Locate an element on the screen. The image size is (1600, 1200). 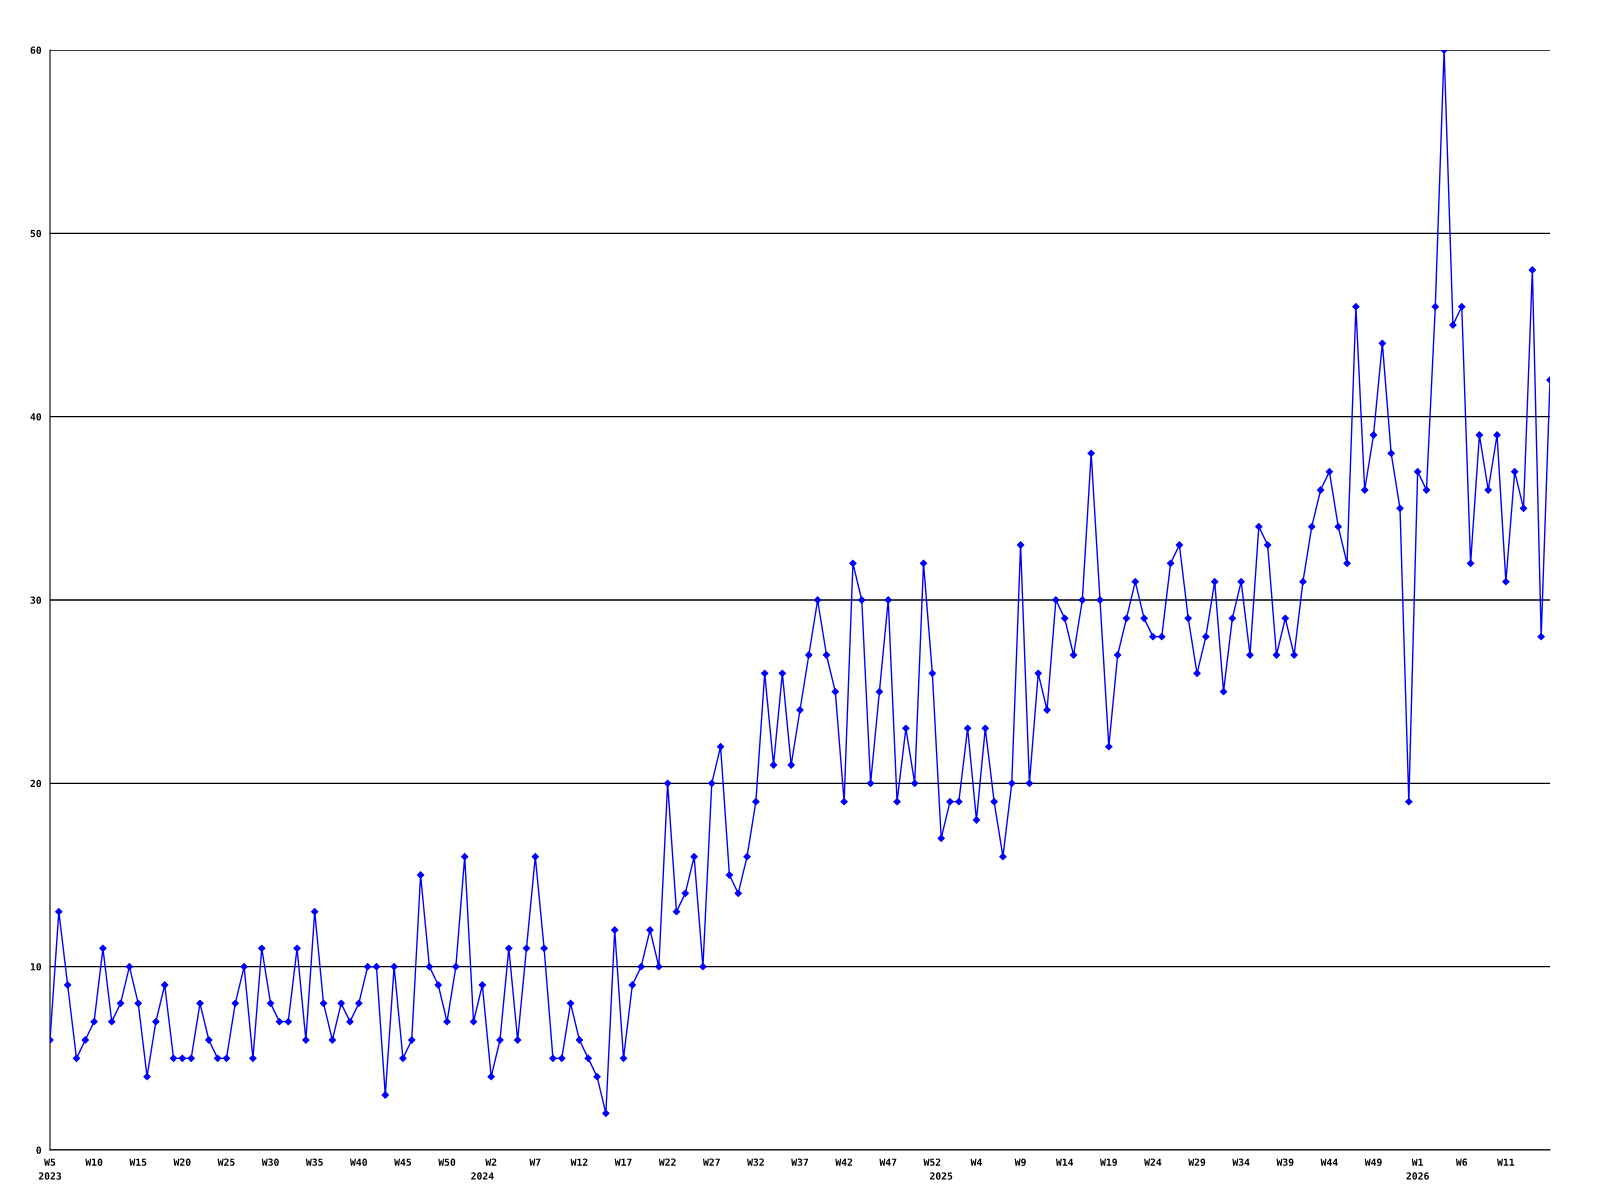
x-tick-label: W7 is located at coordinates (535, 1162).